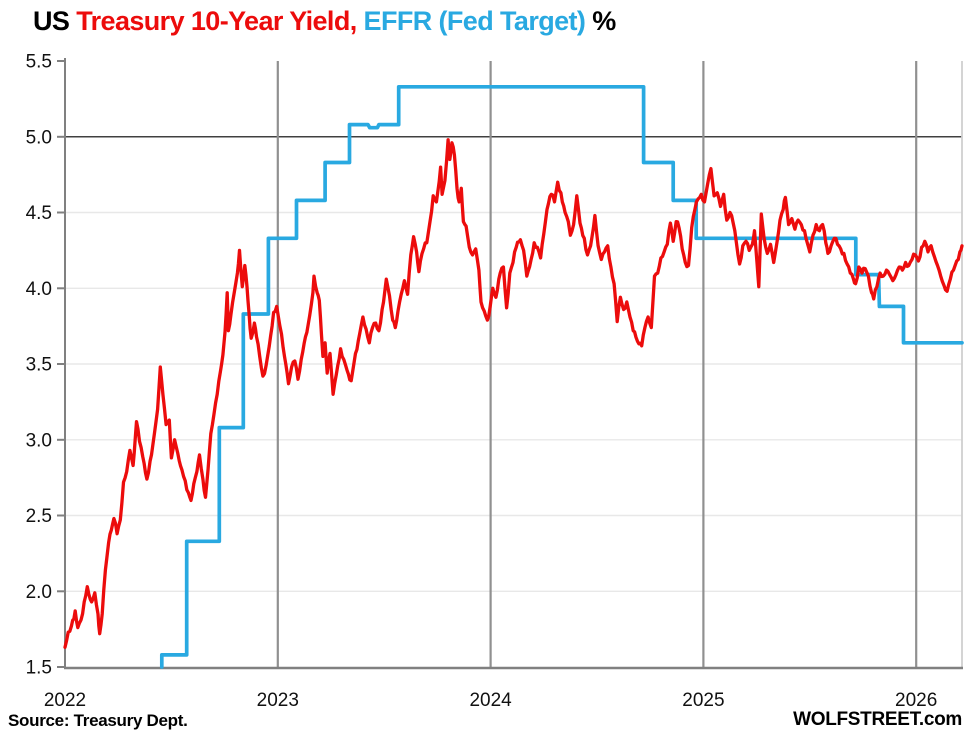 The height and width of the screenshot is (750, 968). Describe the element at coordinates (55, 21) in the screenshot. I see `title-us-segment: US` at that location.